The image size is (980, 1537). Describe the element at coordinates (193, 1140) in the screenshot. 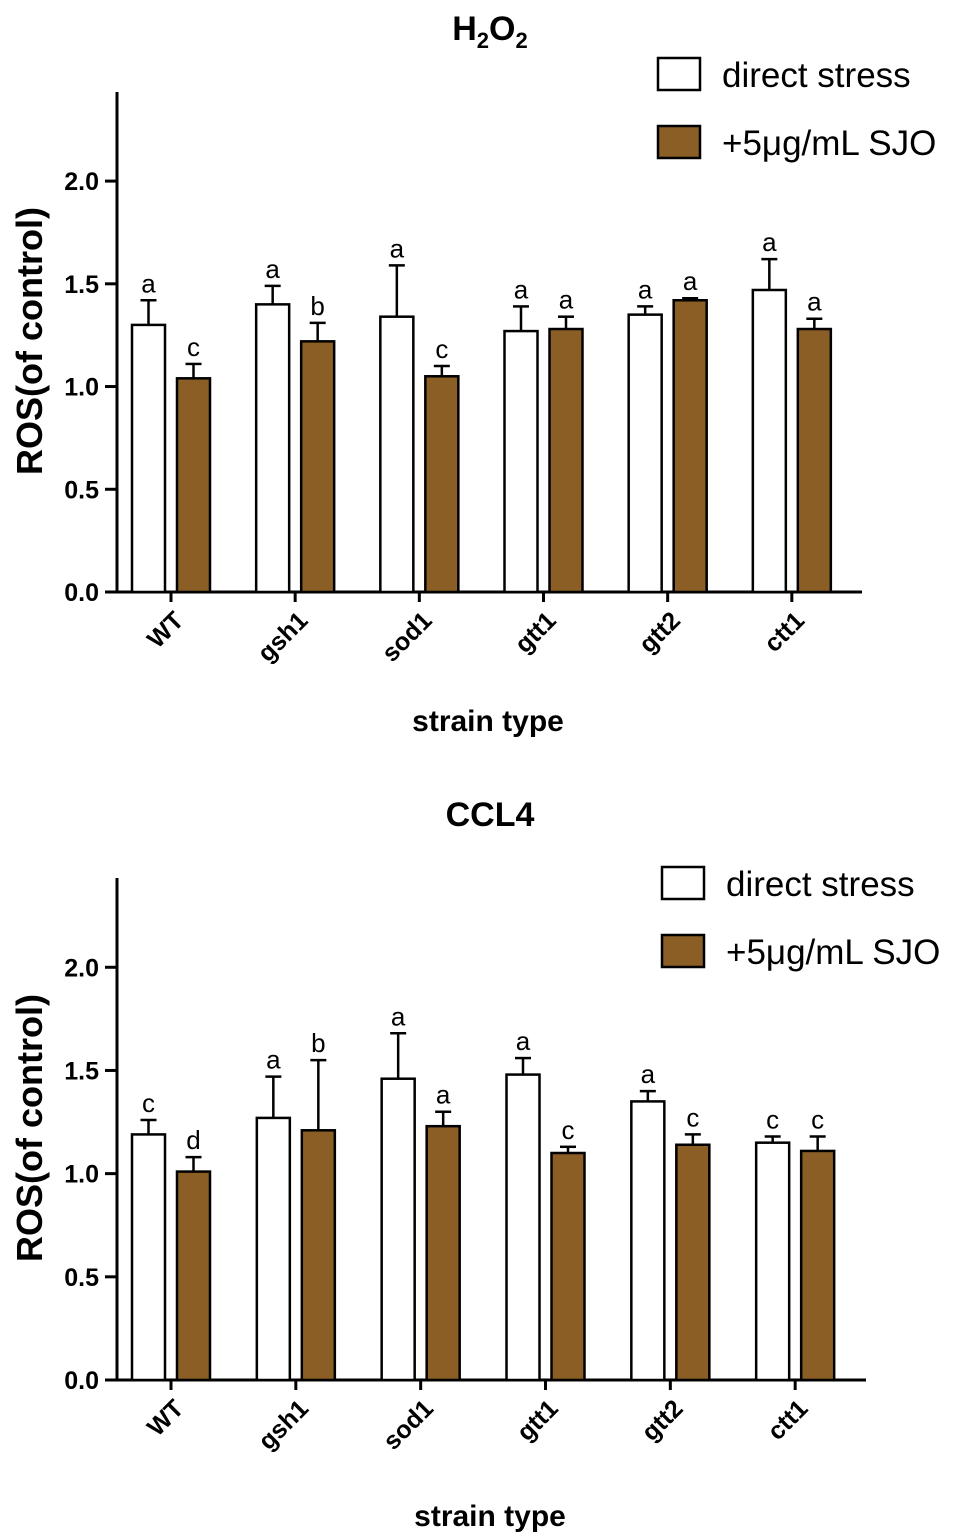

I see `significance-label: d` at that location.